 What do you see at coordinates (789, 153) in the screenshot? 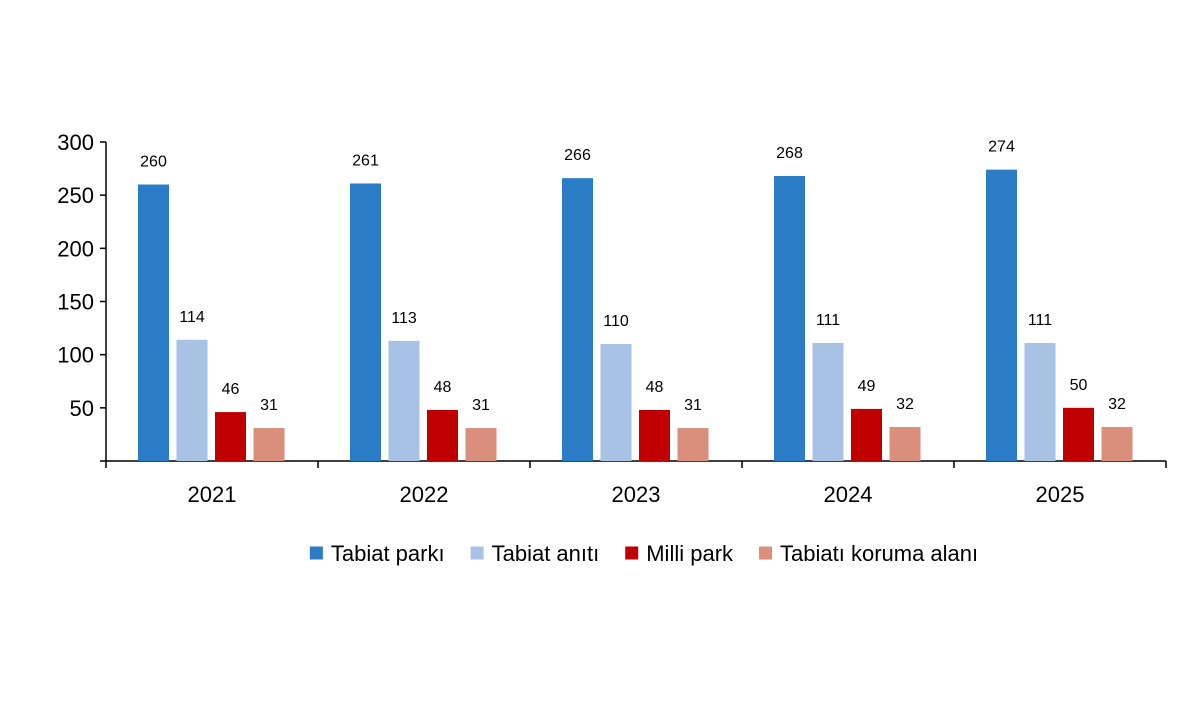
I see `data-label: 268` at bounding box center [789, 153].